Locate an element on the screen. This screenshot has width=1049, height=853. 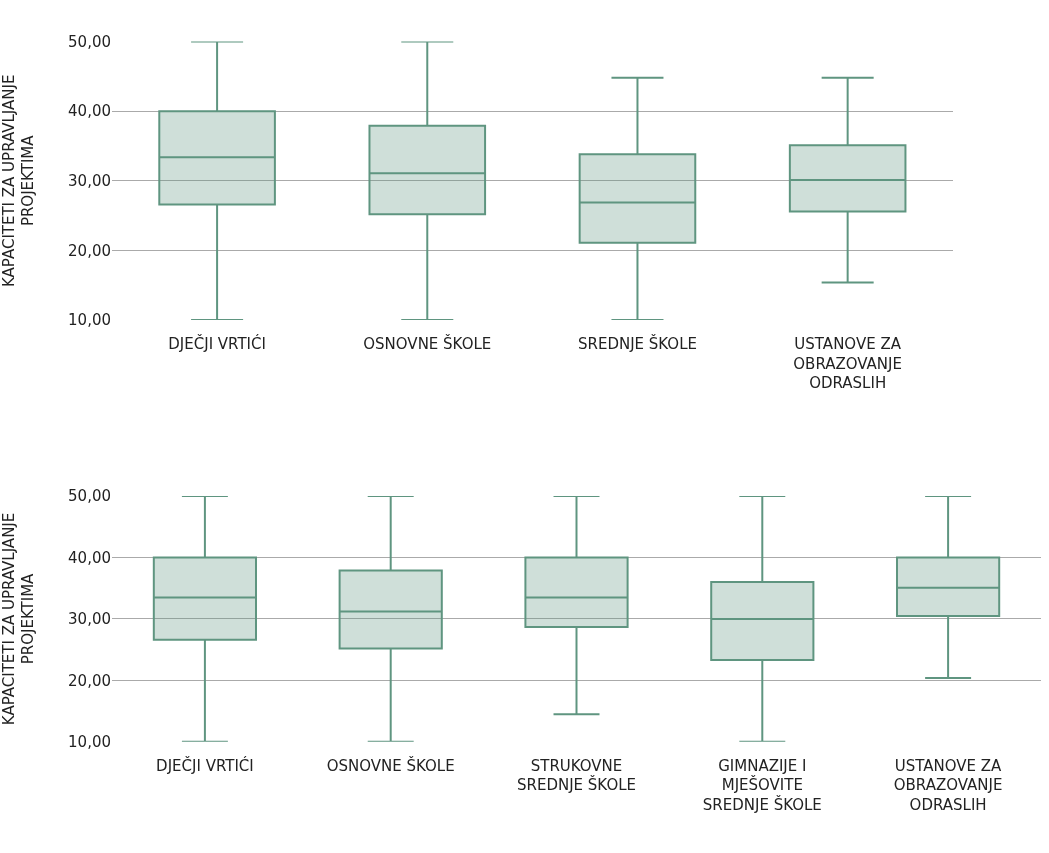
x-tick-label: STRUKOVNE SREDNJE ŠKOLE is located at coordinates (576, 775).